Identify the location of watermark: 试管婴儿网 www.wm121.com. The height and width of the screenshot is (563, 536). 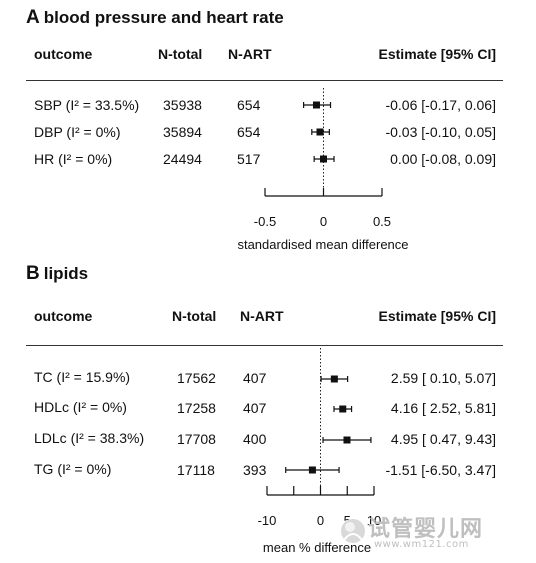
(423, 534).